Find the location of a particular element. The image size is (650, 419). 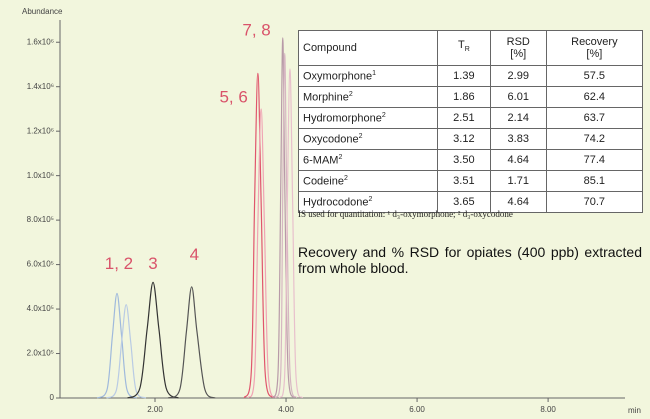

y-tick-label: 2.0x10⁵ is located at coordinates (40, 353).